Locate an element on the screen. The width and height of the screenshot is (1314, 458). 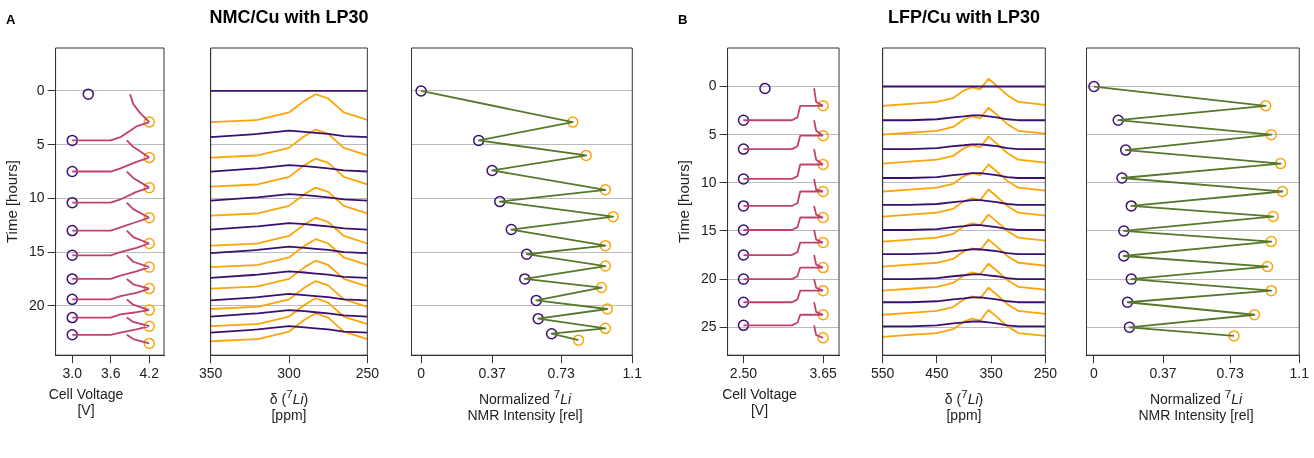
text: A is located at coordinates (11, 19).